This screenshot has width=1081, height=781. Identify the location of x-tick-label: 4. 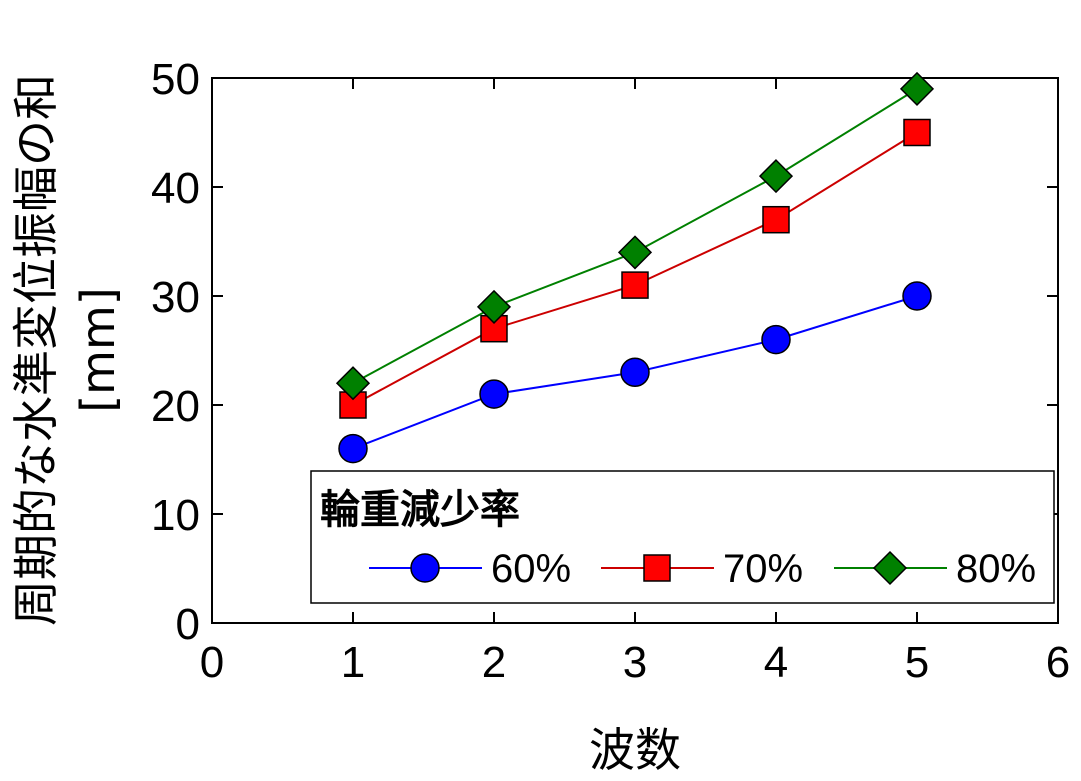
(776, 662).